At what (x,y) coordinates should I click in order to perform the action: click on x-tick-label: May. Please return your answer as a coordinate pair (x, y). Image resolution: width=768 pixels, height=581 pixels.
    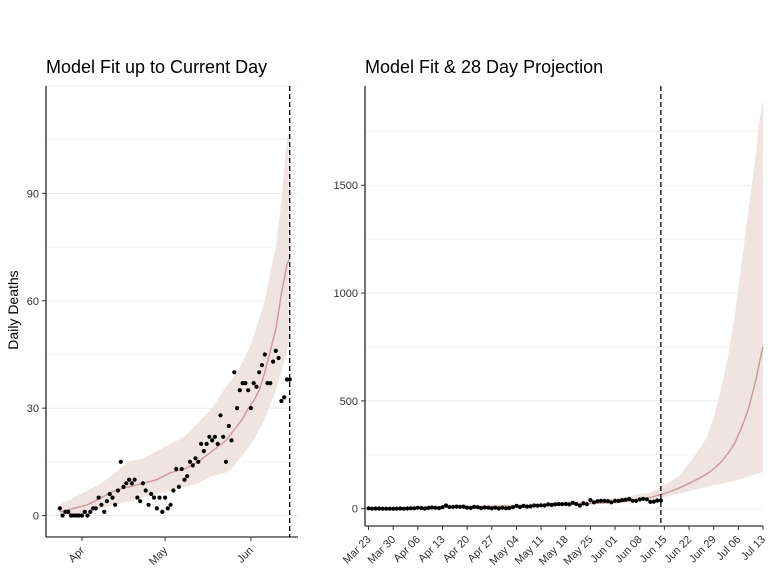
    Looking at the image, I should click on (159, 556).